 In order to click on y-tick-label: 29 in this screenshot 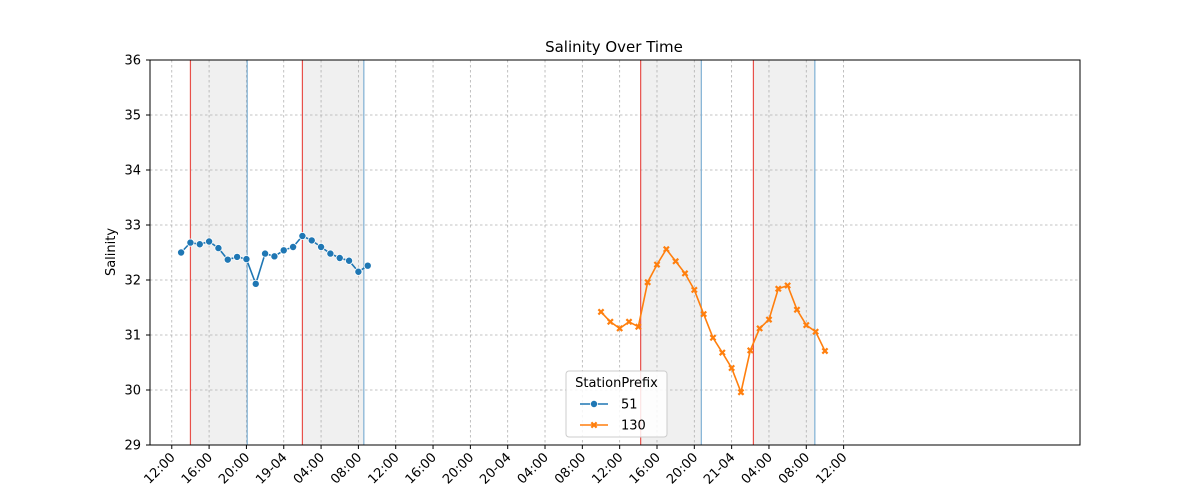, I will do `click(132, 446)`.